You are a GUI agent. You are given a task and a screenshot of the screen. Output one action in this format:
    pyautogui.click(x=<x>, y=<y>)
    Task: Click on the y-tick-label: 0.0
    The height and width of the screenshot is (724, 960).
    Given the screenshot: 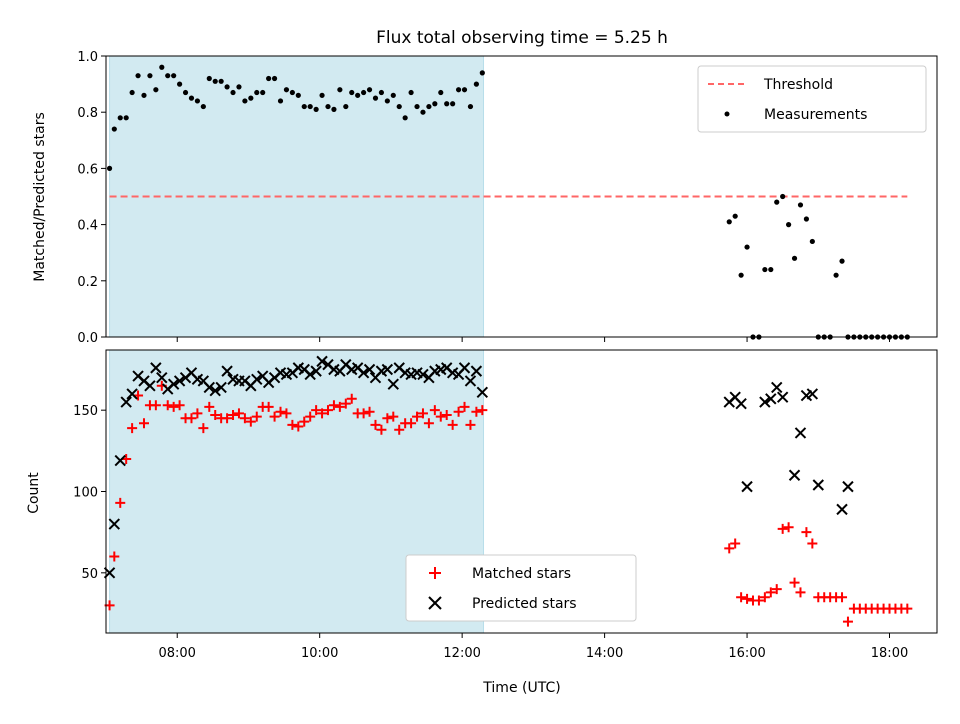 What is the action you would take?
    pyautogui.click(x=87, y=338)
    